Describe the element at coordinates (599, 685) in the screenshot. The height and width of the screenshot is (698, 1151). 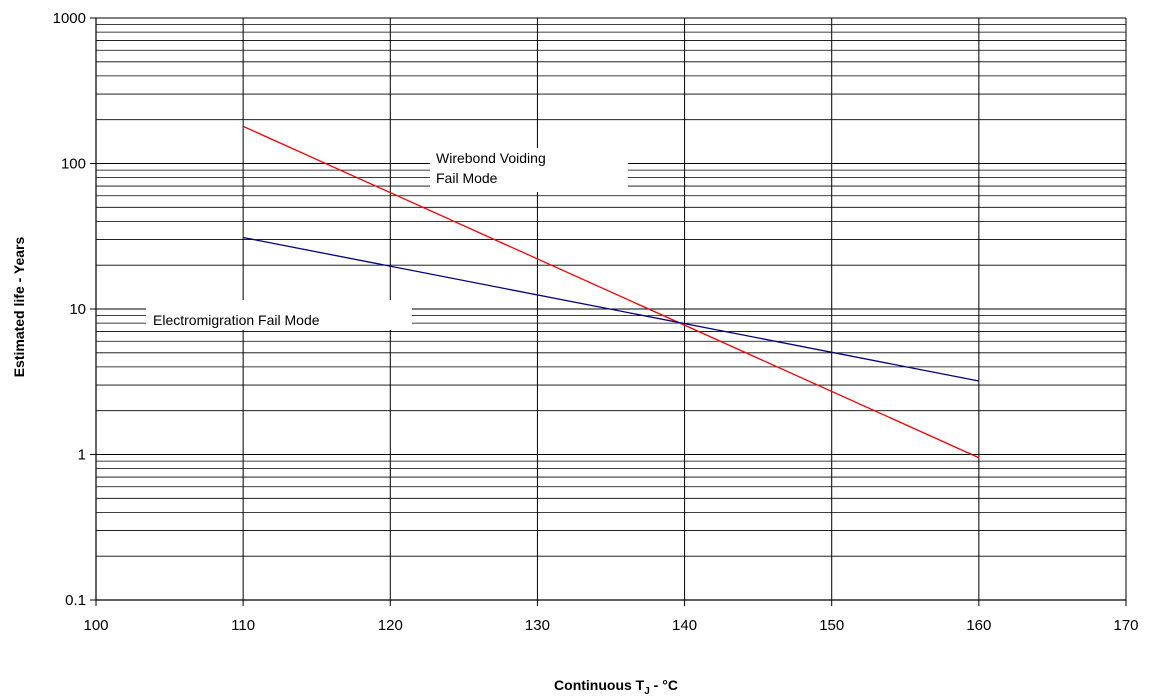
I see `x-axis-title-main: Continuous T` at that location.